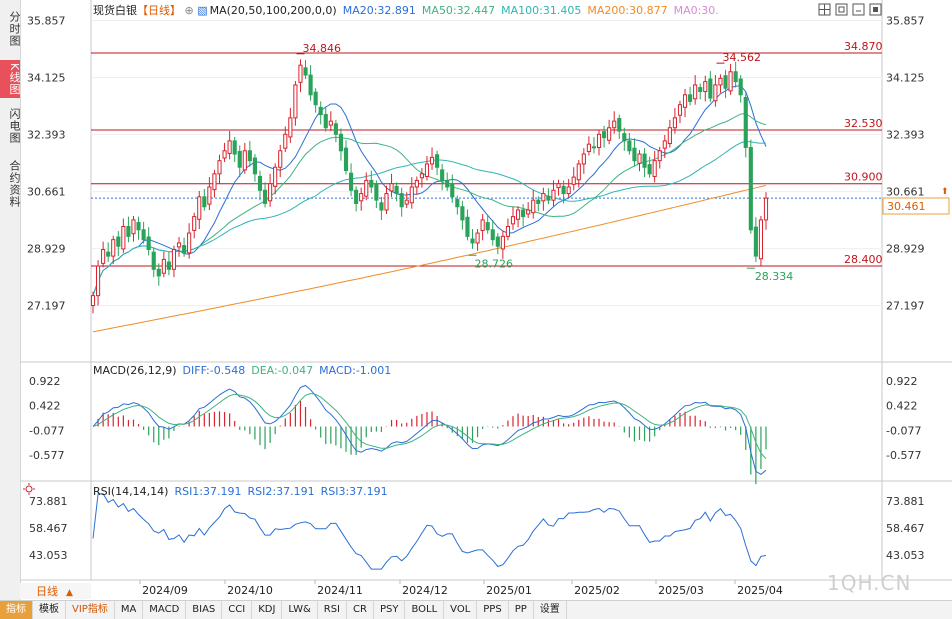 The width and height of the screenshot is (952, 619). I want to click on minimize-icon, so click(858, 9).